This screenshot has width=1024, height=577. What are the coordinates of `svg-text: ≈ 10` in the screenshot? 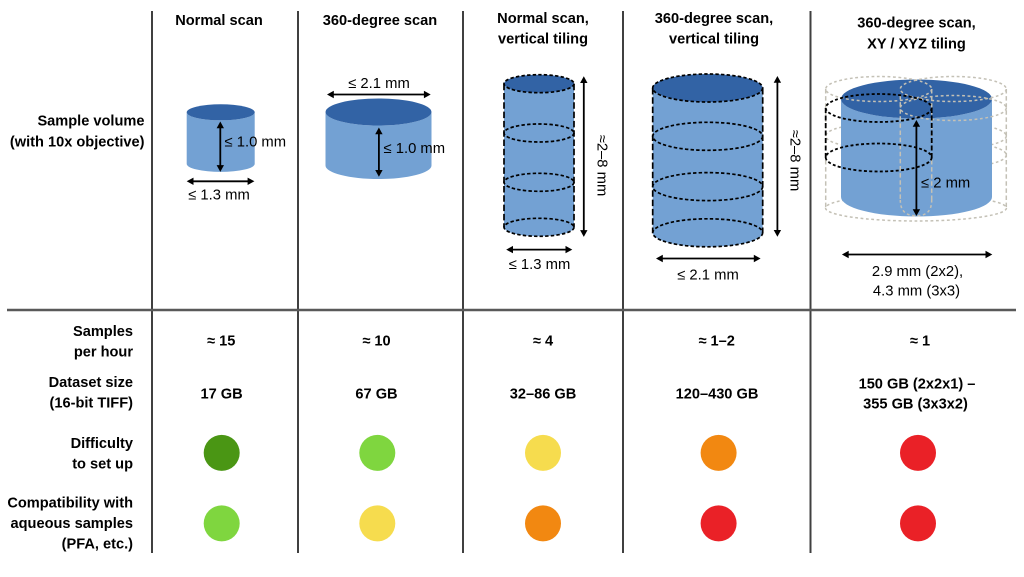 It's located at (376, 342).